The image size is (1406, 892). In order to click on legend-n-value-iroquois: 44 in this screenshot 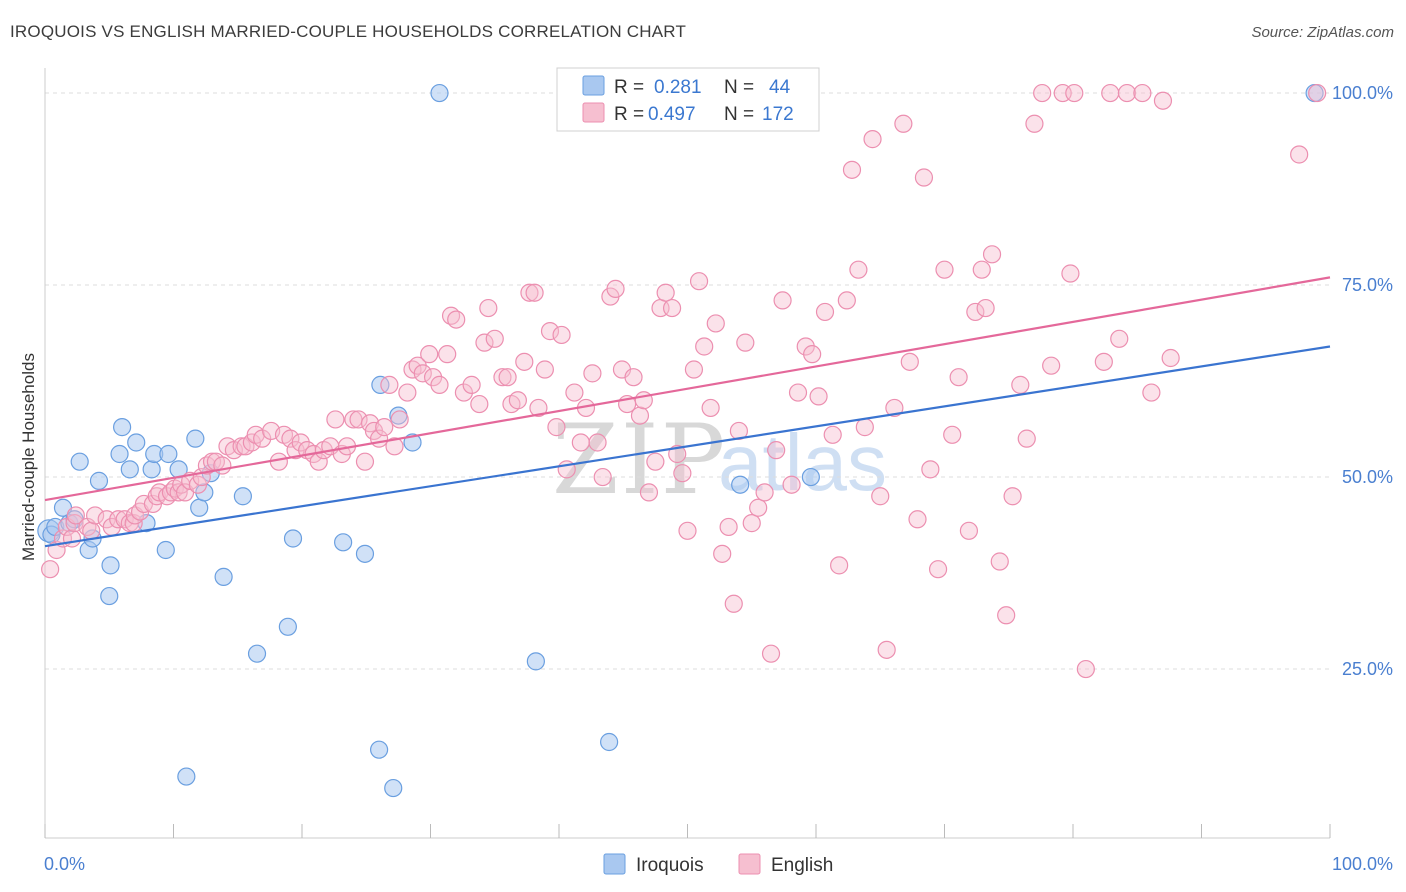, I will do `click(780, 87)`.